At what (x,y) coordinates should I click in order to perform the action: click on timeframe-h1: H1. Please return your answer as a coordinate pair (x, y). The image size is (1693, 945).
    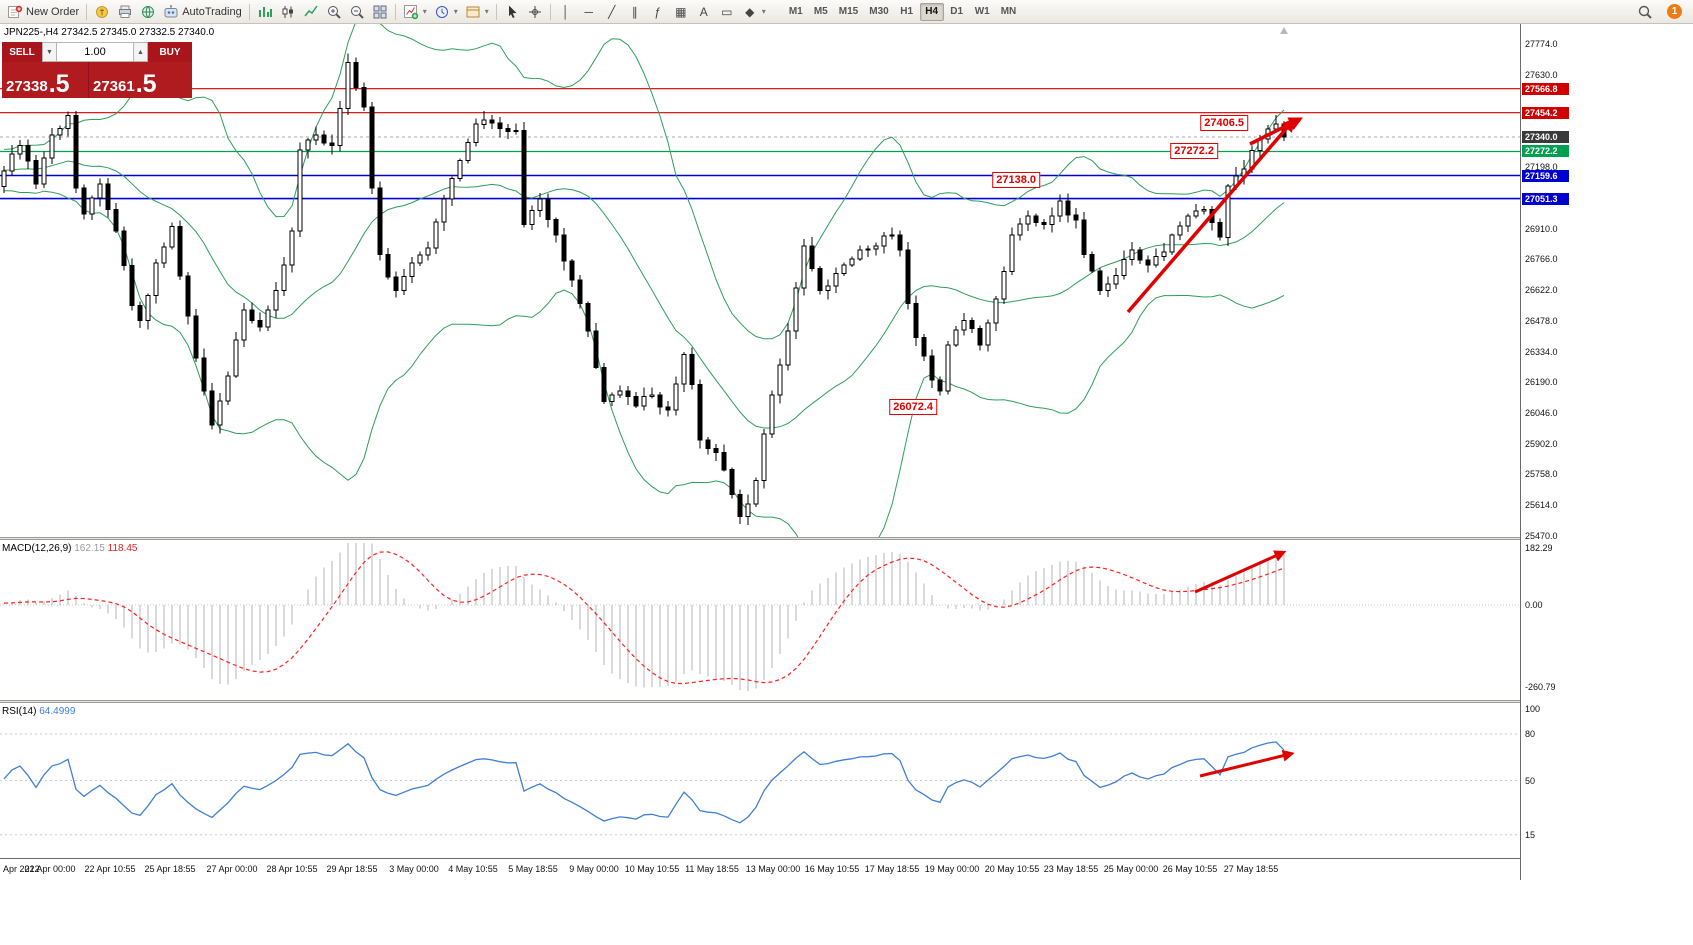
    Looking at the image, I should click on (907, 12).